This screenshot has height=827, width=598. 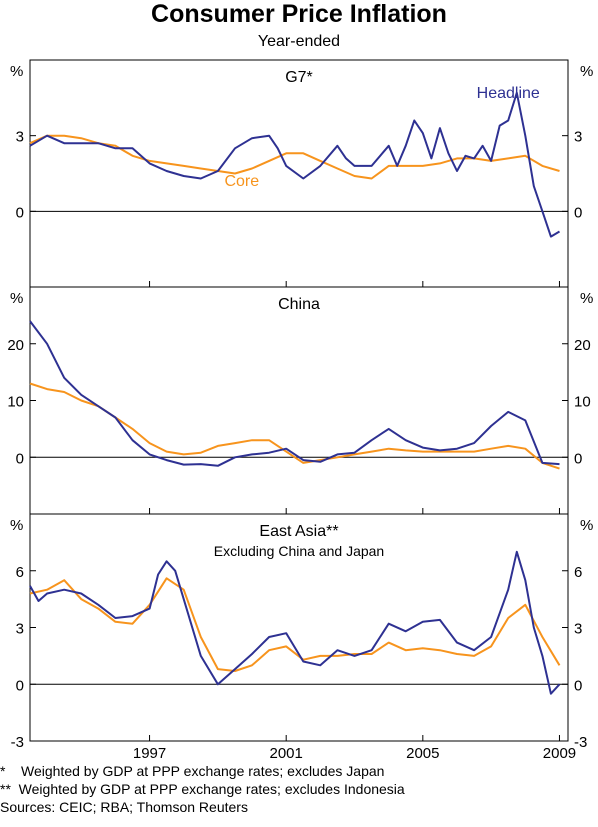 What do you see at coordinates (586, 298) in the screenshot?
I see `panel-2-unit-right: %` at bounding box center [586, 298].